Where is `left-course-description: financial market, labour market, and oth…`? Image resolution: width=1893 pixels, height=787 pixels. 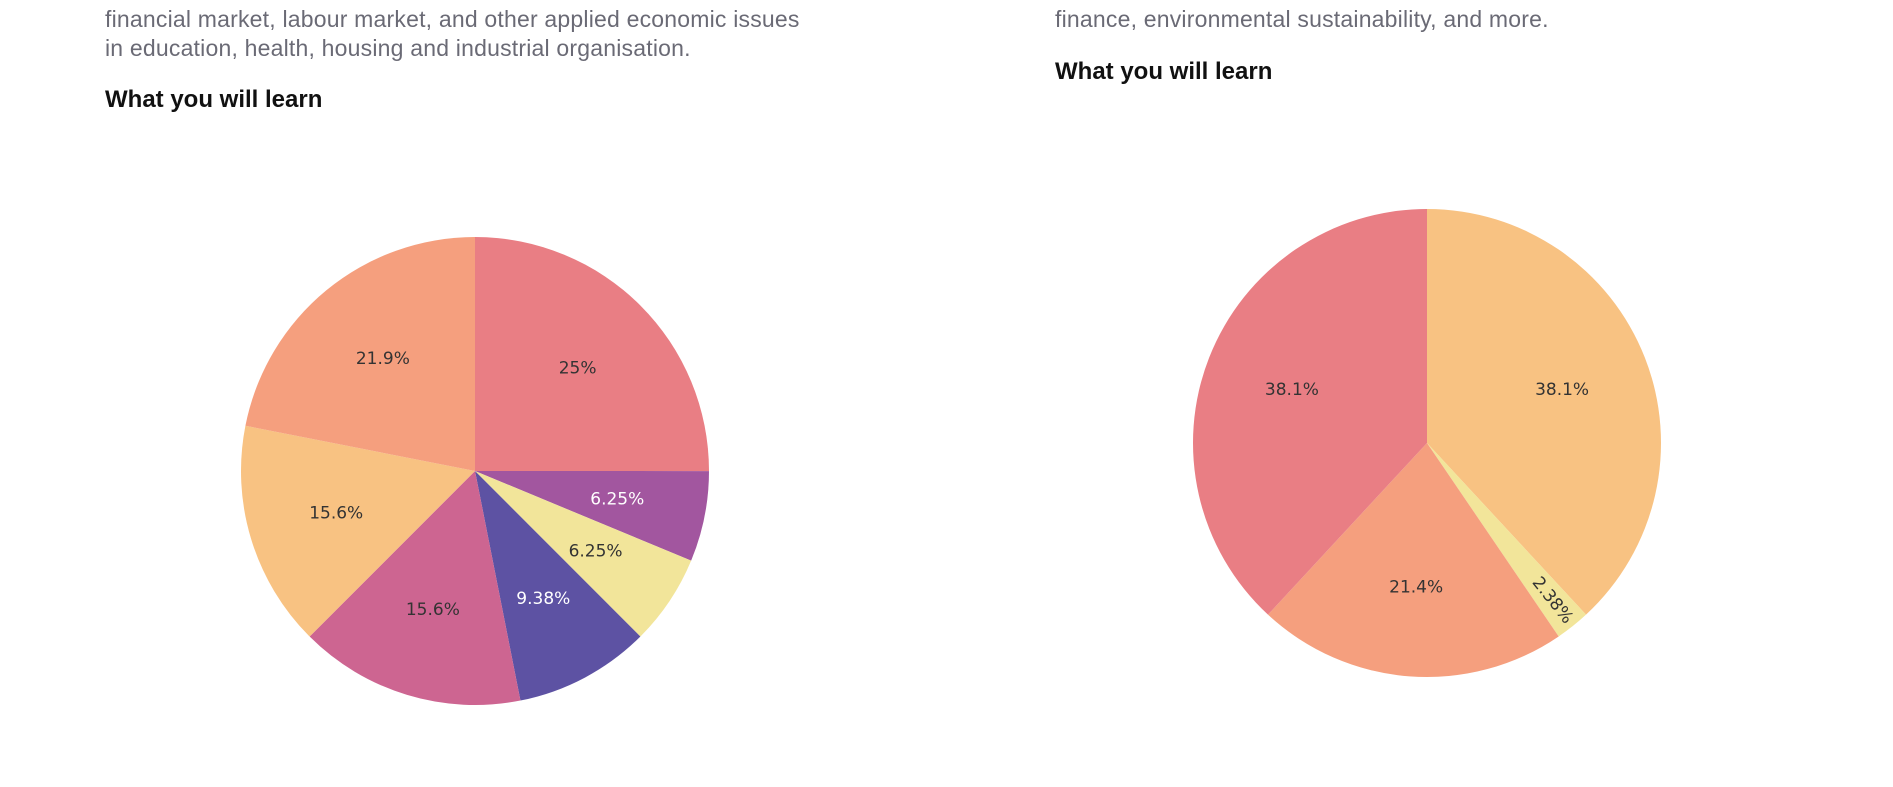
left-course-description: financial market, labour market, and oth… is located at coordinates (452, 34).